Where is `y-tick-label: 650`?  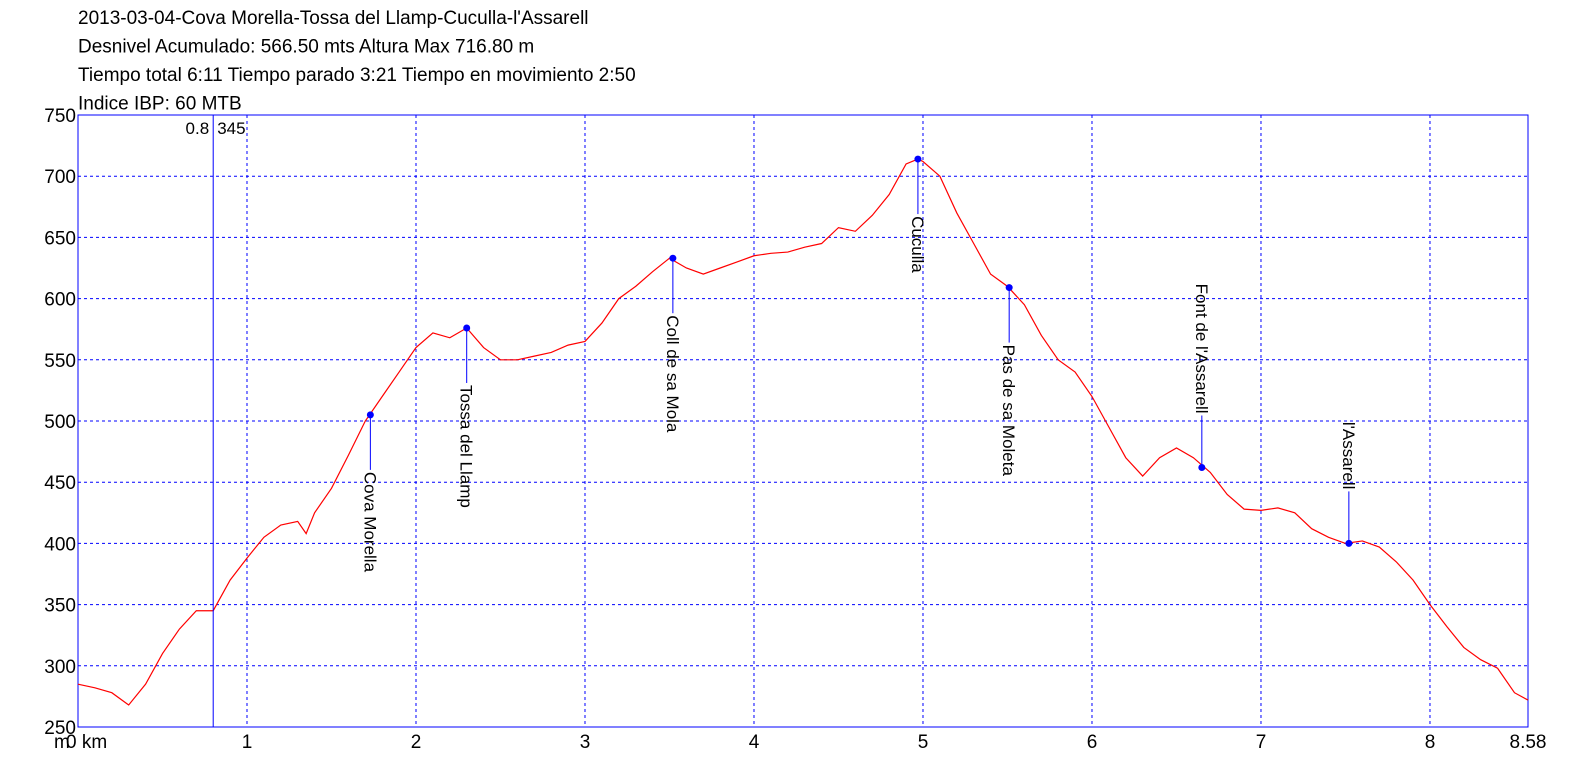 y-tick-label: 650 is located at coordinates (60, 238).